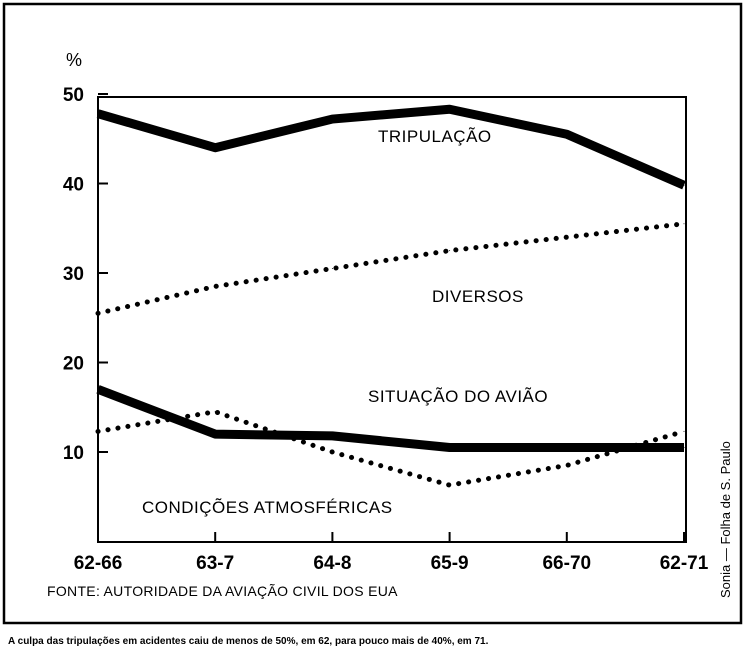 The image size is (750, 659). Describe the element at coordinates (73, 95) in the screenshot. I see `y-tick-label: 50` at that location.